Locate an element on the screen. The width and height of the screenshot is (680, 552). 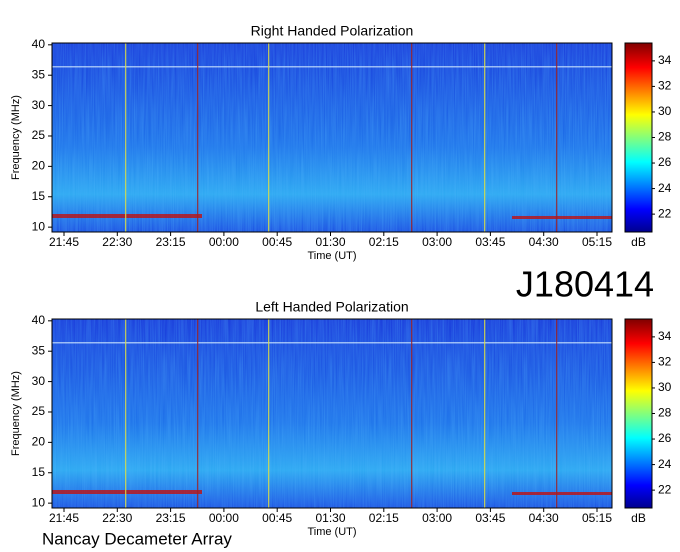
panel-title: Right Handed Polarization is located at coordinates (332, 31).